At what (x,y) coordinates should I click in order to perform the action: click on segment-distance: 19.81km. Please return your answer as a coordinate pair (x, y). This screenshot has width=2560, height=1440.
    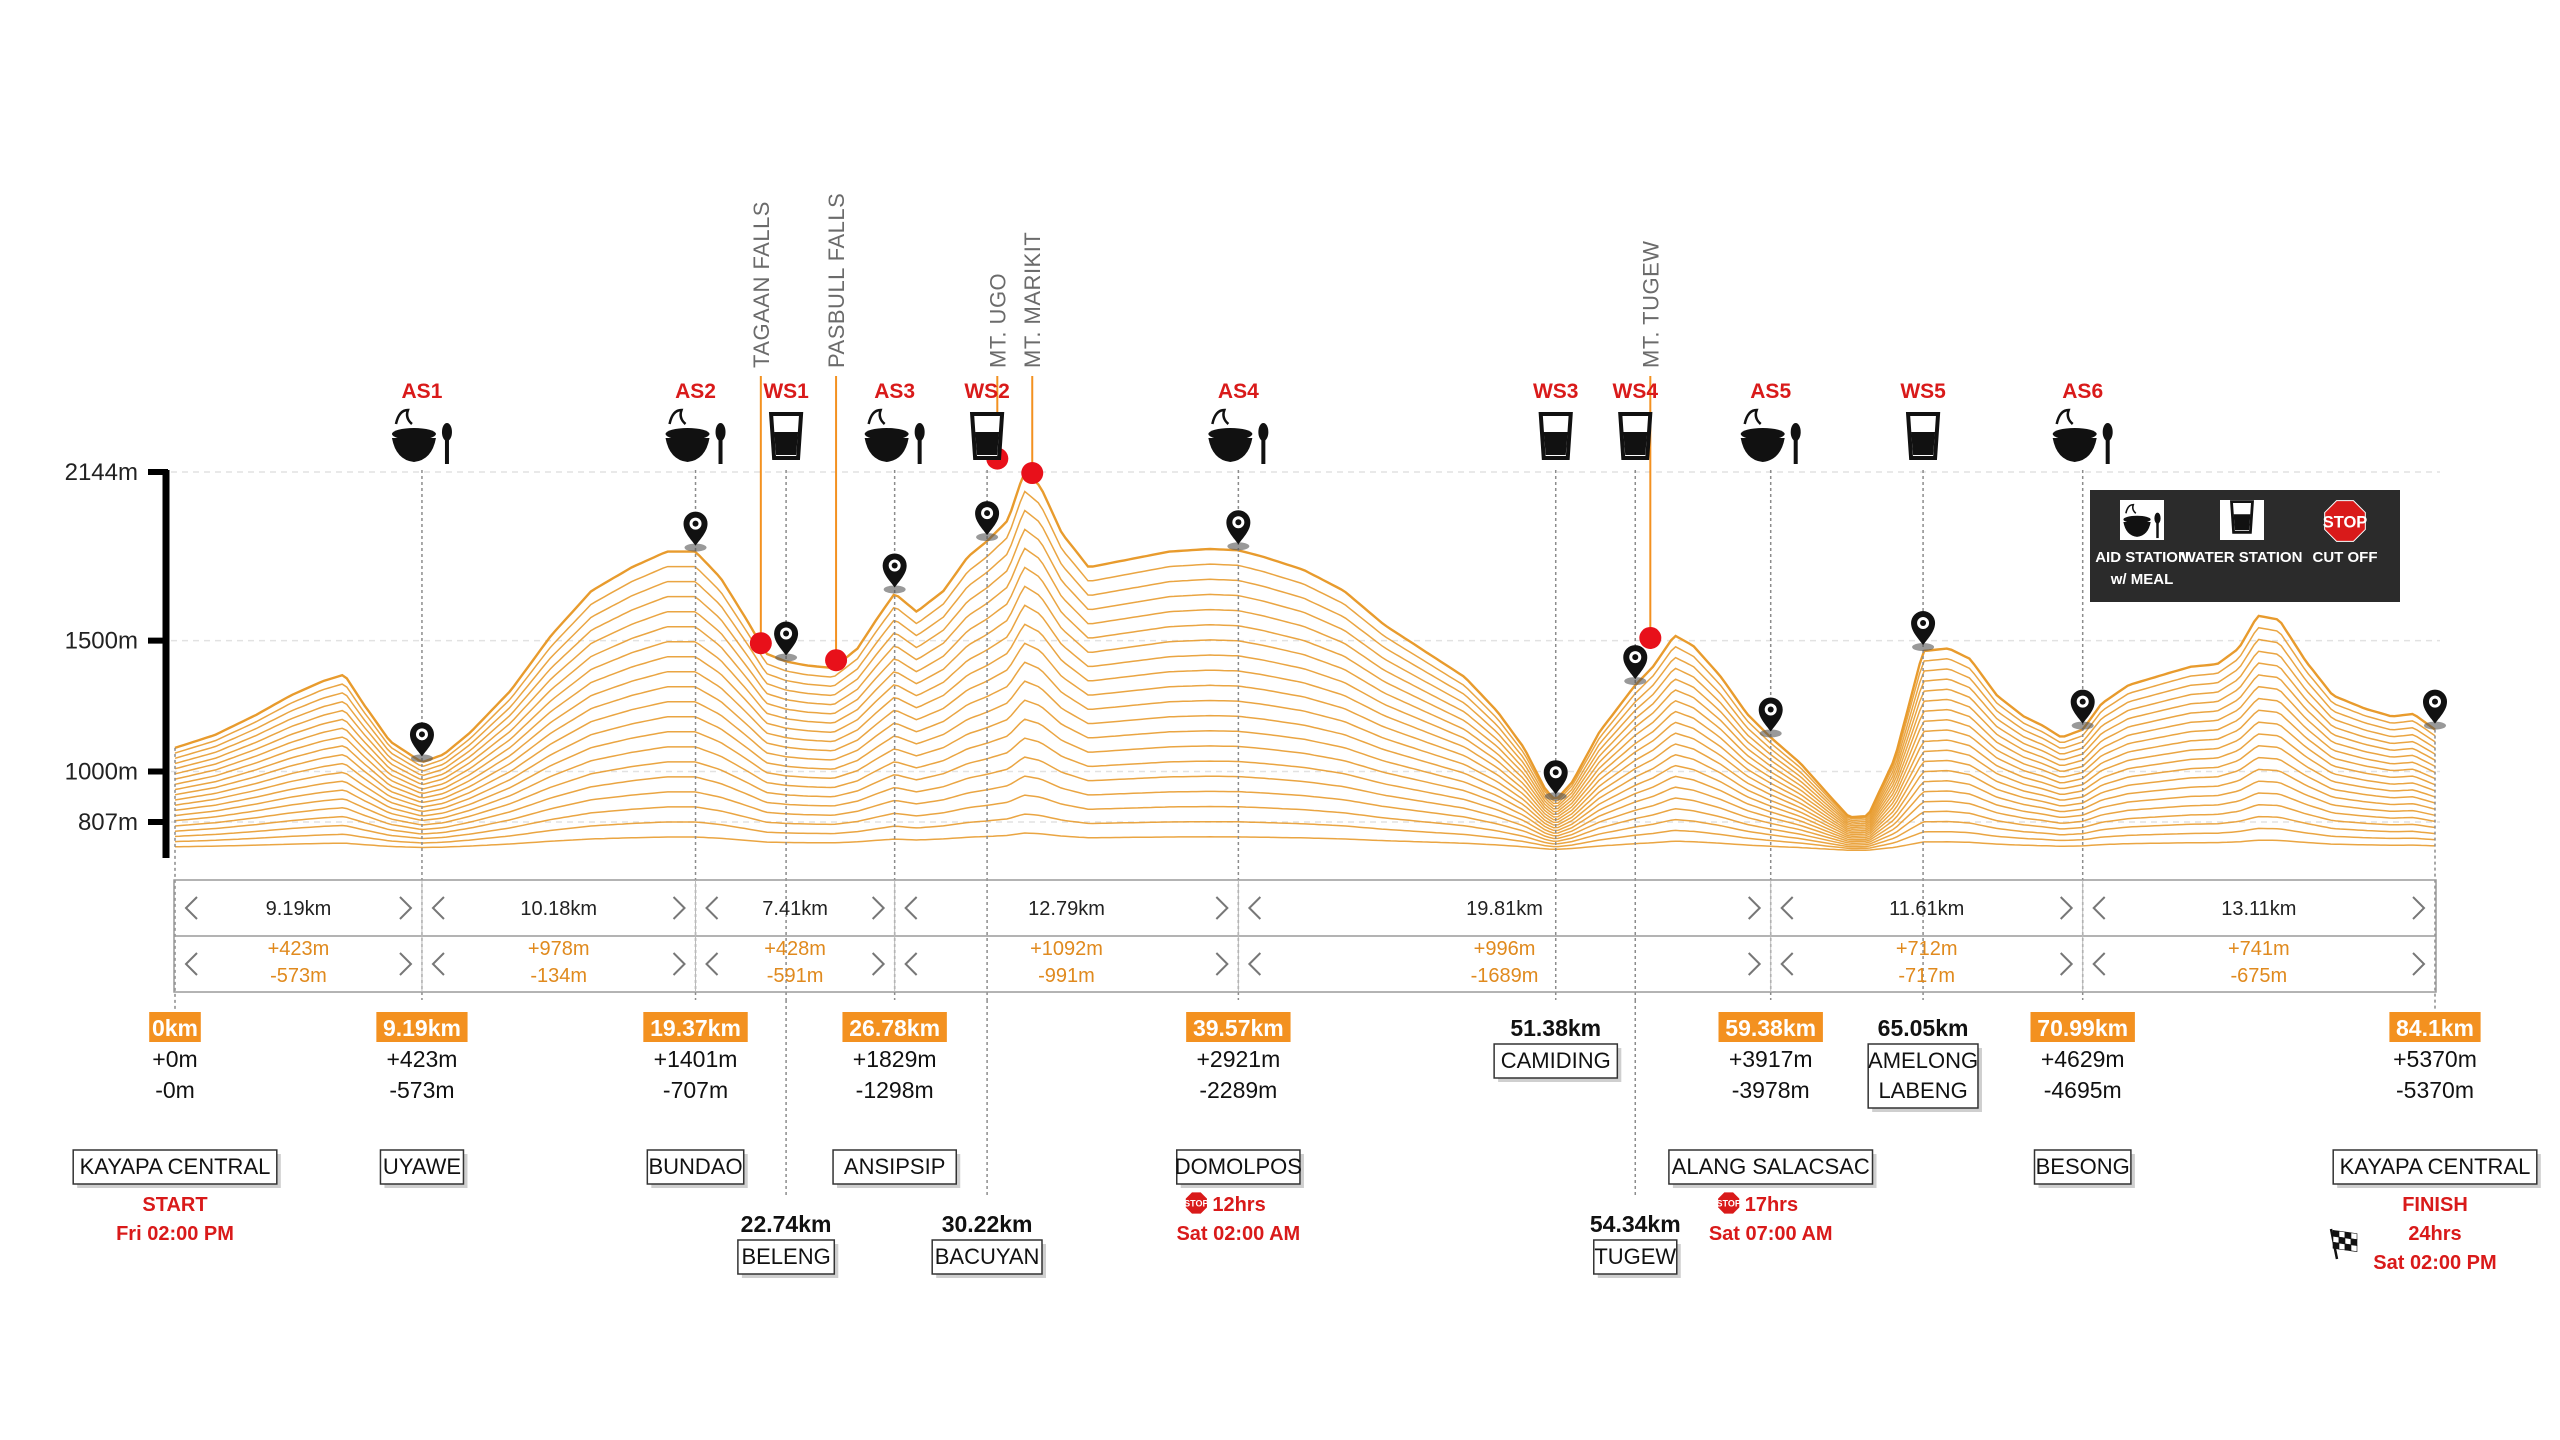
    Looking at the image, I should click on (1504, 909).